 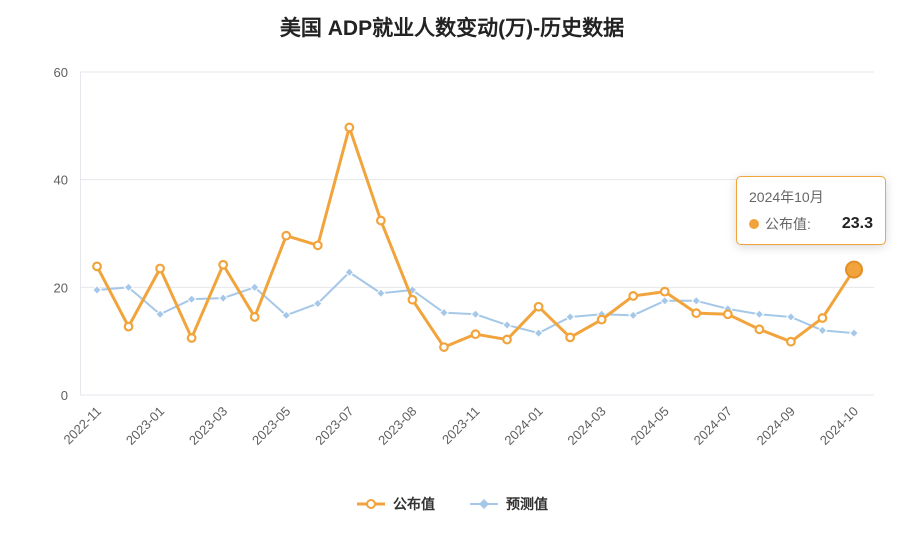 What do you see at coordinates (397, 426) in the screenshot?
I see `svg-text: 2023-08` at bounding box center [397, 426].